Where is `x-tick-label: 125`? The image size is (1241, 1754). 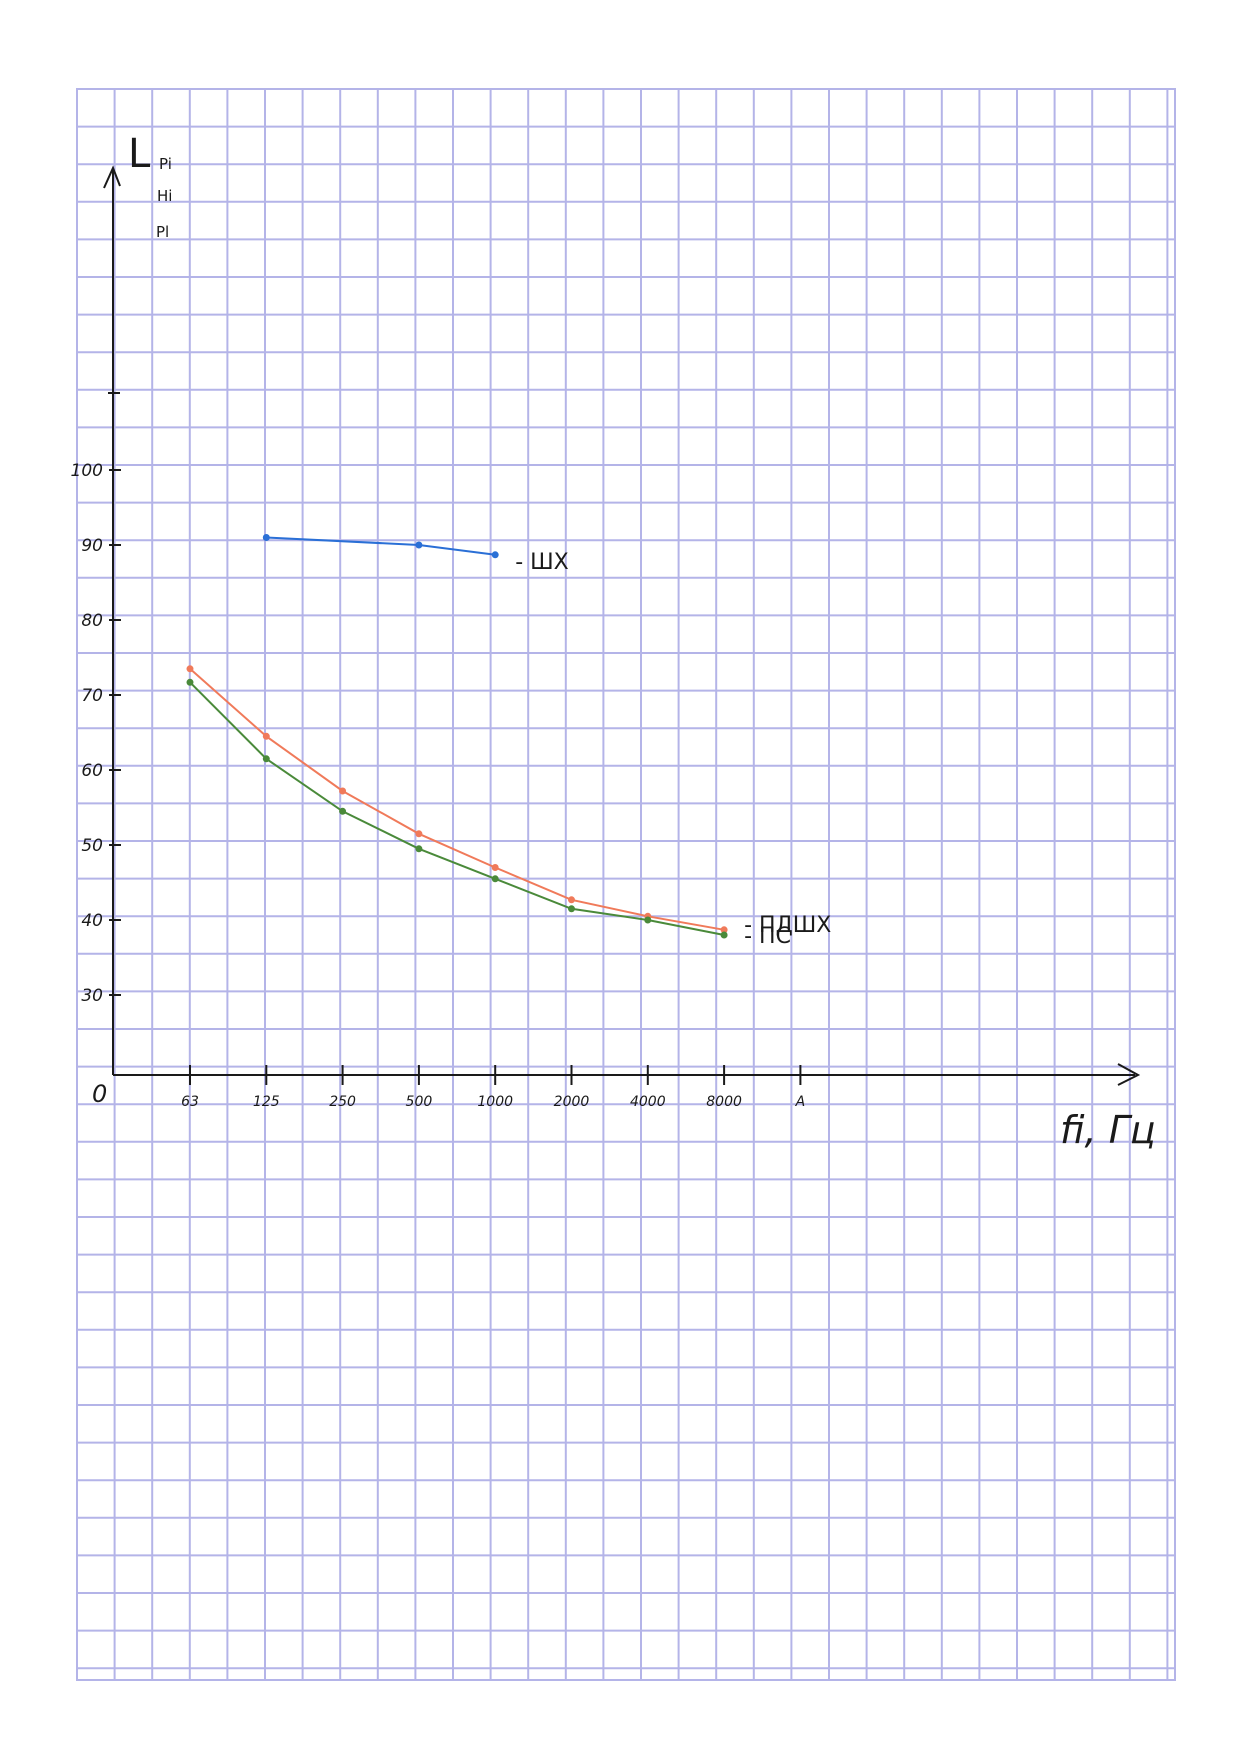 x-tick-label: 125 is located at coordinates (266, 1102).